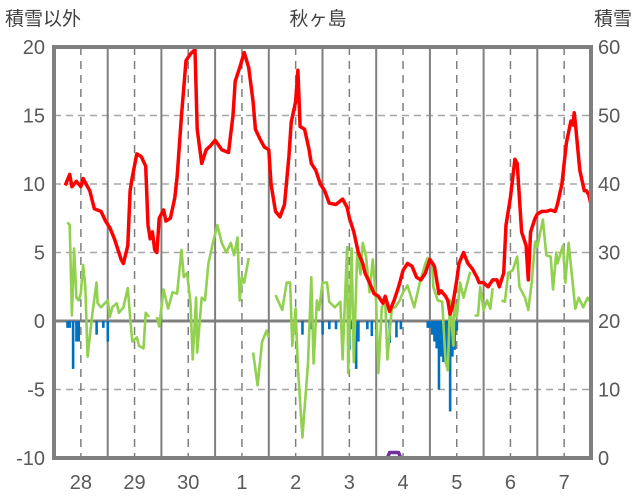 The height and width of the screenshot is (501, 636). I want to click on right-tick-label: 0, so click(603, 459).